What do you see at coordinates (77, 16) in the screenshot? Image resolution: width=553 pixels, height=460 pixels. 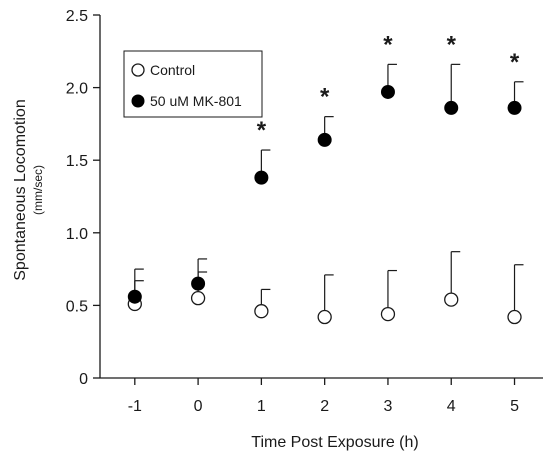 I see `y-tick-label-5: 2.5` at bounding box center [77, 16].